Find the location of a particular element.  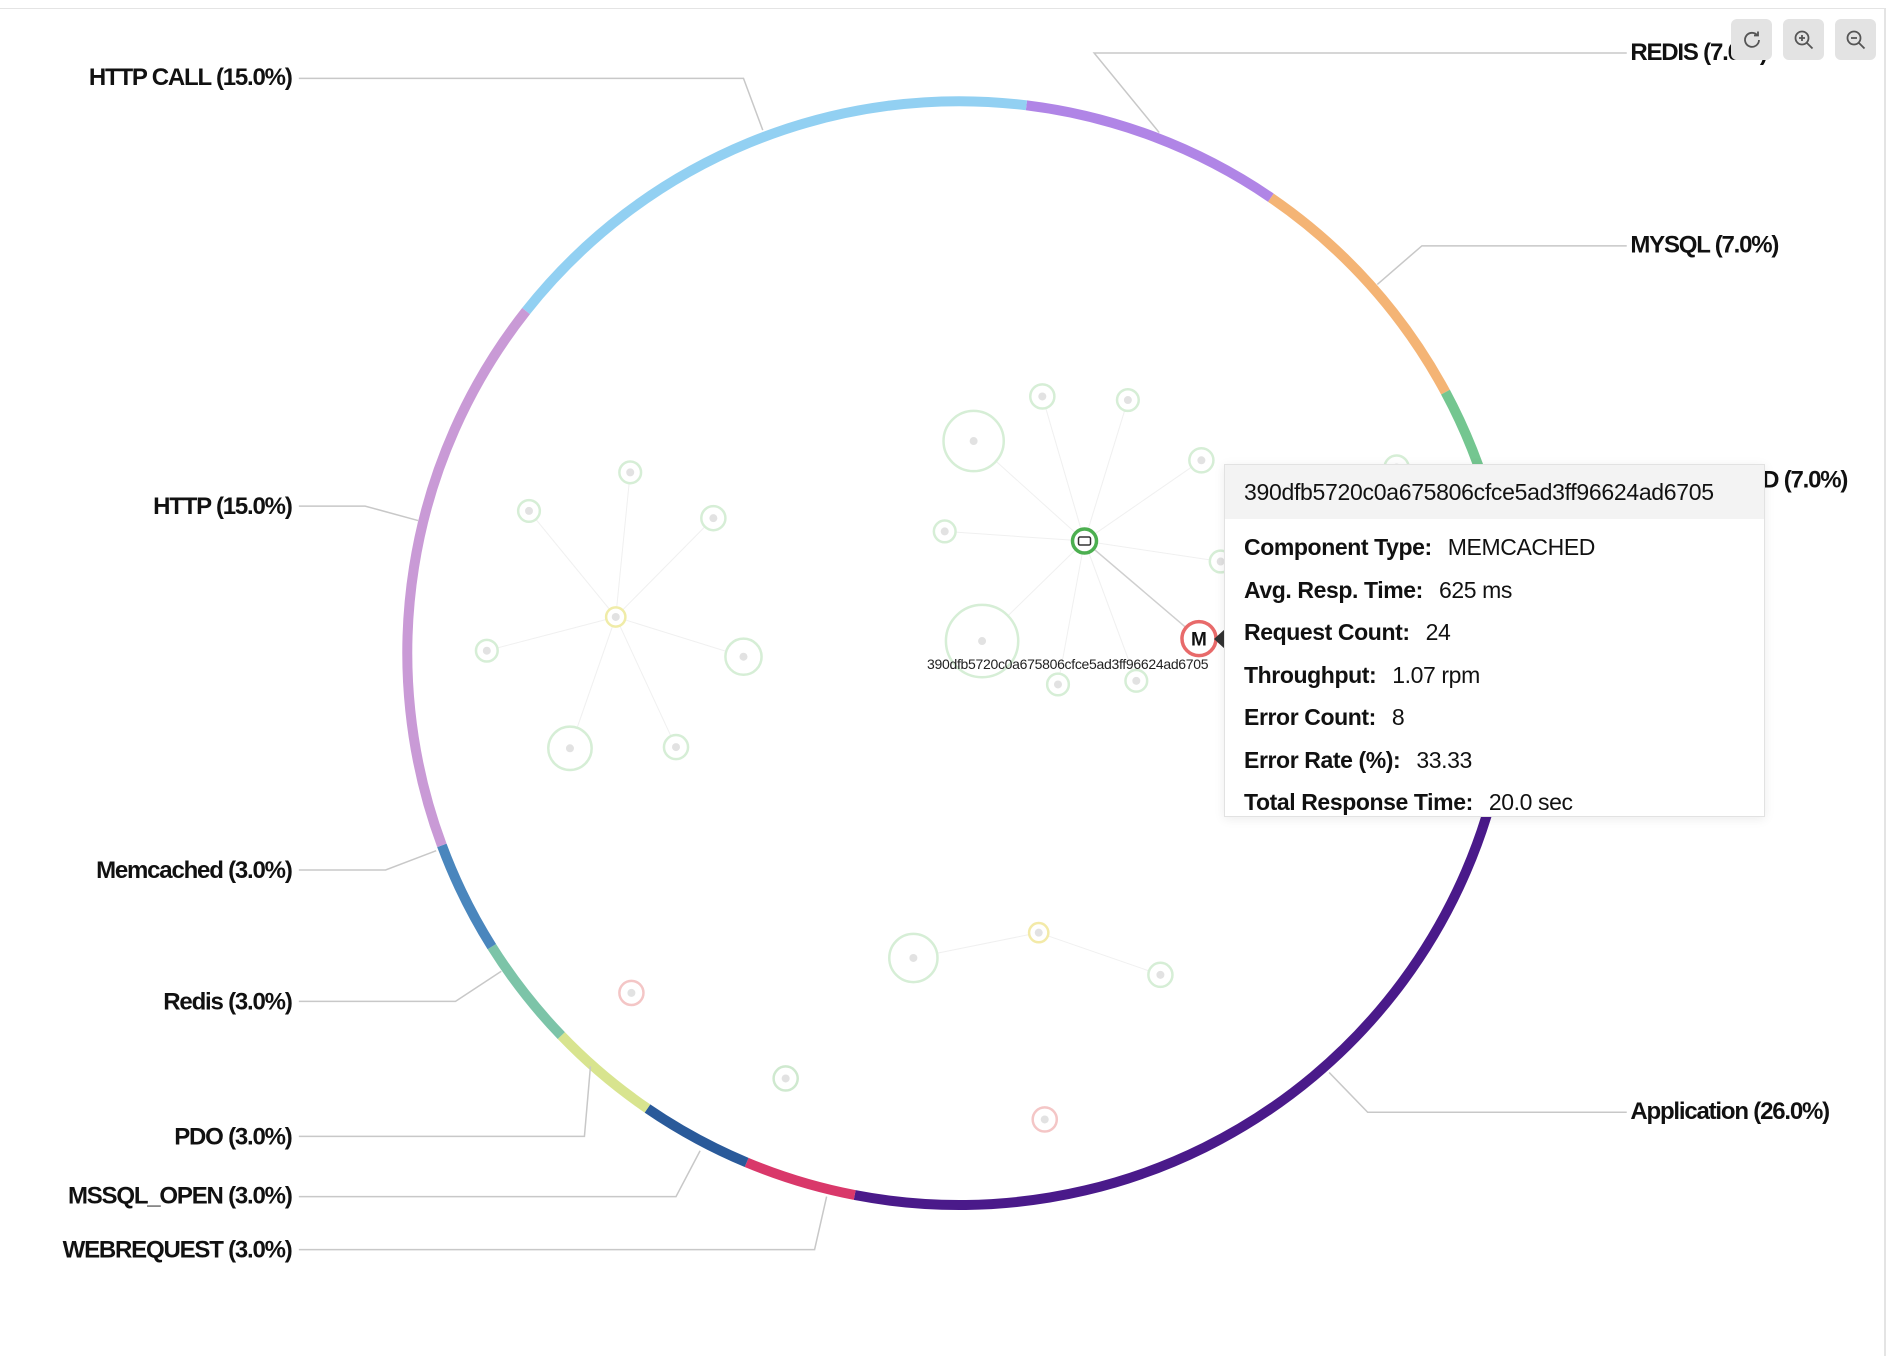

leader-line-mysql is located at coordinates (1501, 265).